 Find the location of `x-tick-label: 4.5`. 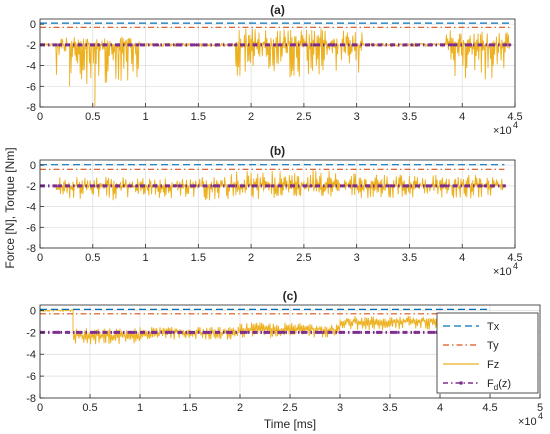

x-tick-label: 4.5 is located at coordinates (489, 408).